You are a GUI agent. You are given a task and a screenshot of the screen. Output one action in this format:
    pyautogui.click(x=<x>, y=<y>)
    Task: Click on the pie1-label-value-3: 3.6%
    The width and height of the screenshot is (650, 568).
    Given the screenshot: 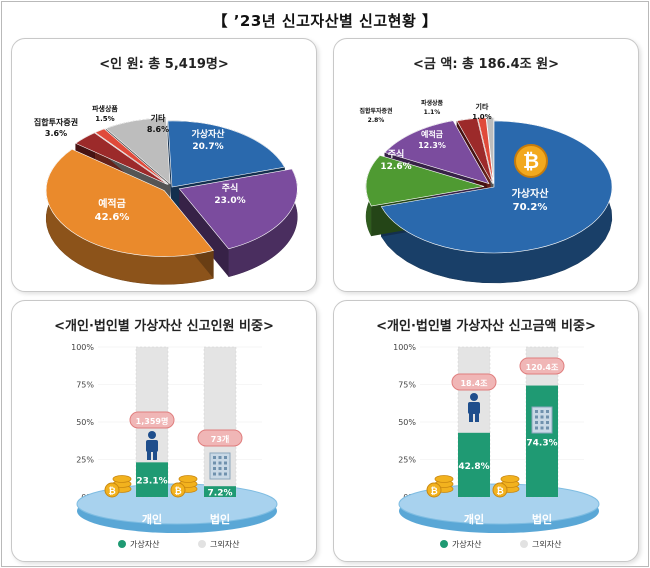 What is the action you would take?
    pyautogui.click(x=56, y=133)
    